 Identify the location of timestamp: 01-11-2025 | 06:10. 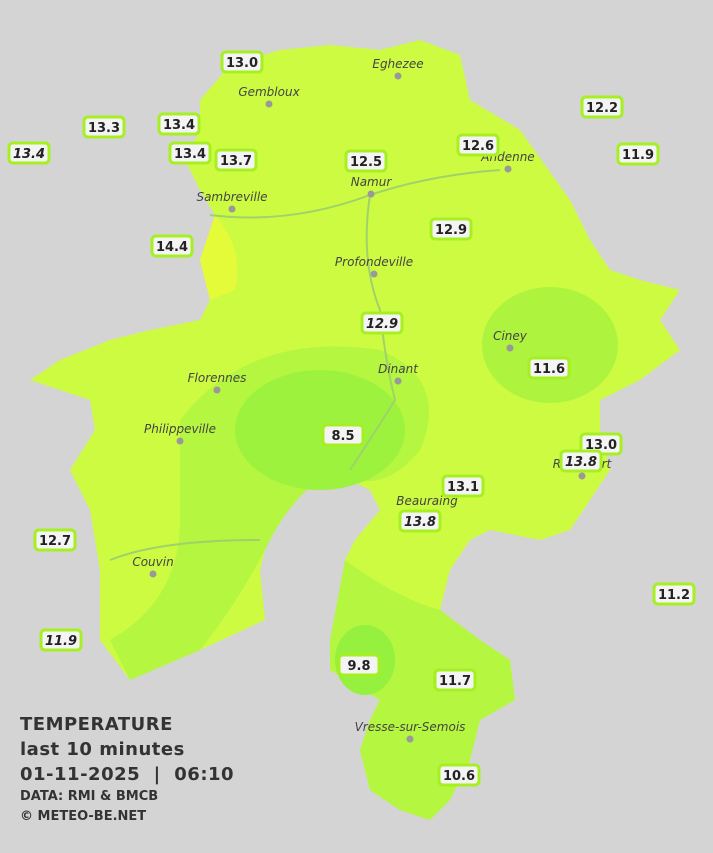
(127, 774).